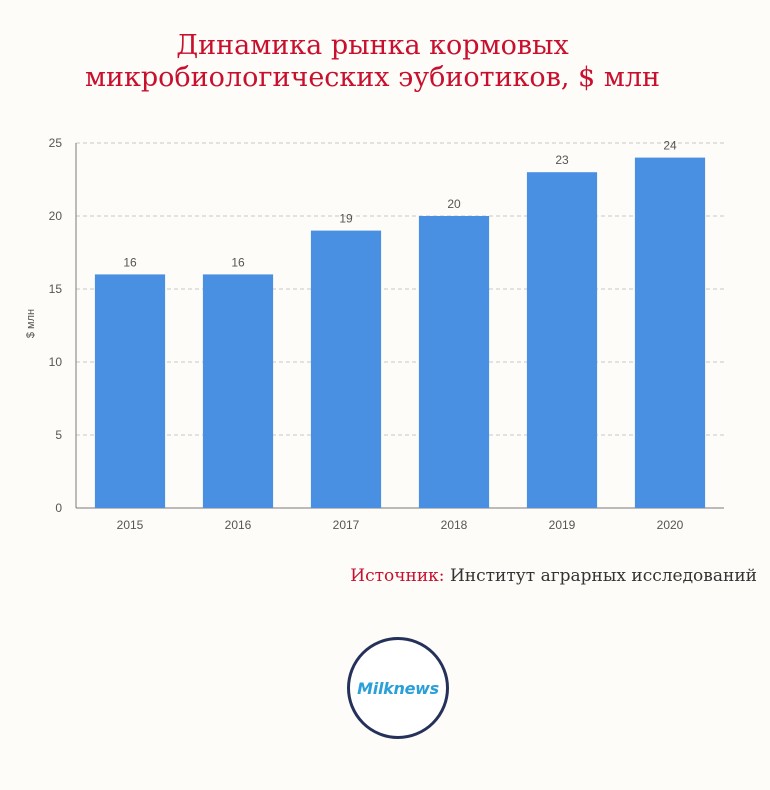 This screenshot has height=790, width=770. Describe the element at coordinates (454, 204) in the screenshot. I see `data-label-2018: 20` at that location.